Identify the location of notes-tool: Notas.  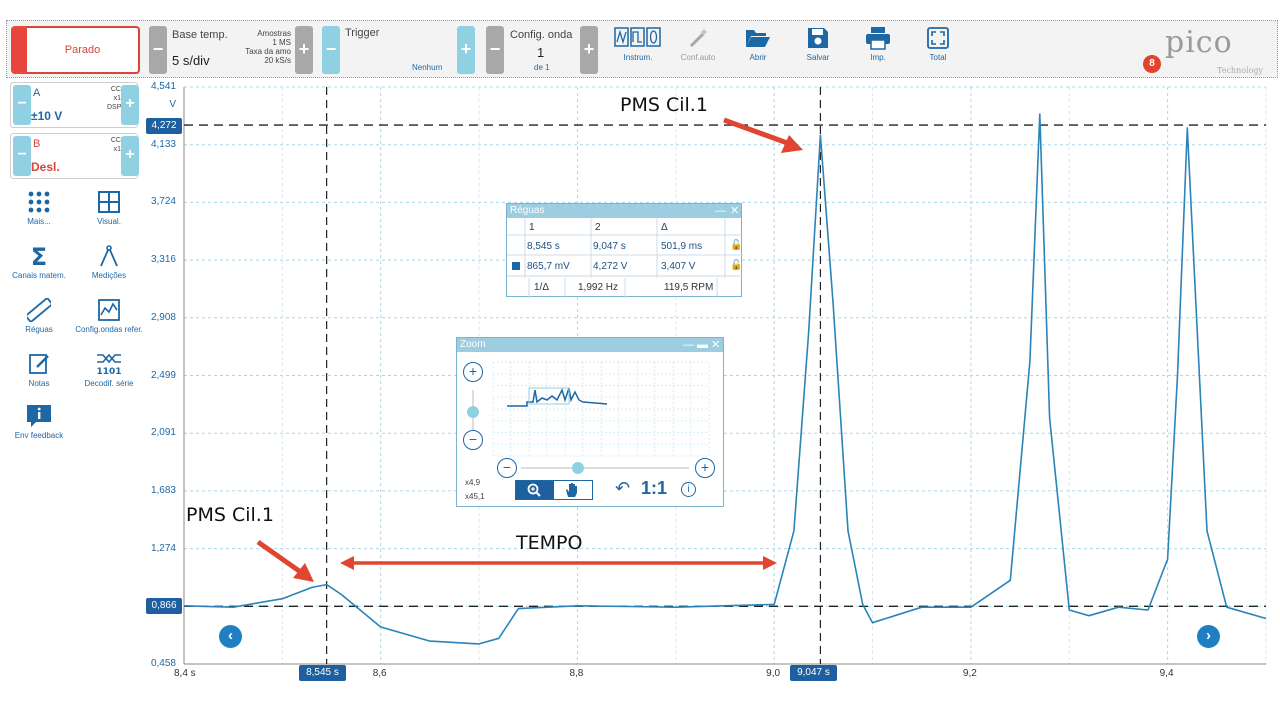
(39, 370).